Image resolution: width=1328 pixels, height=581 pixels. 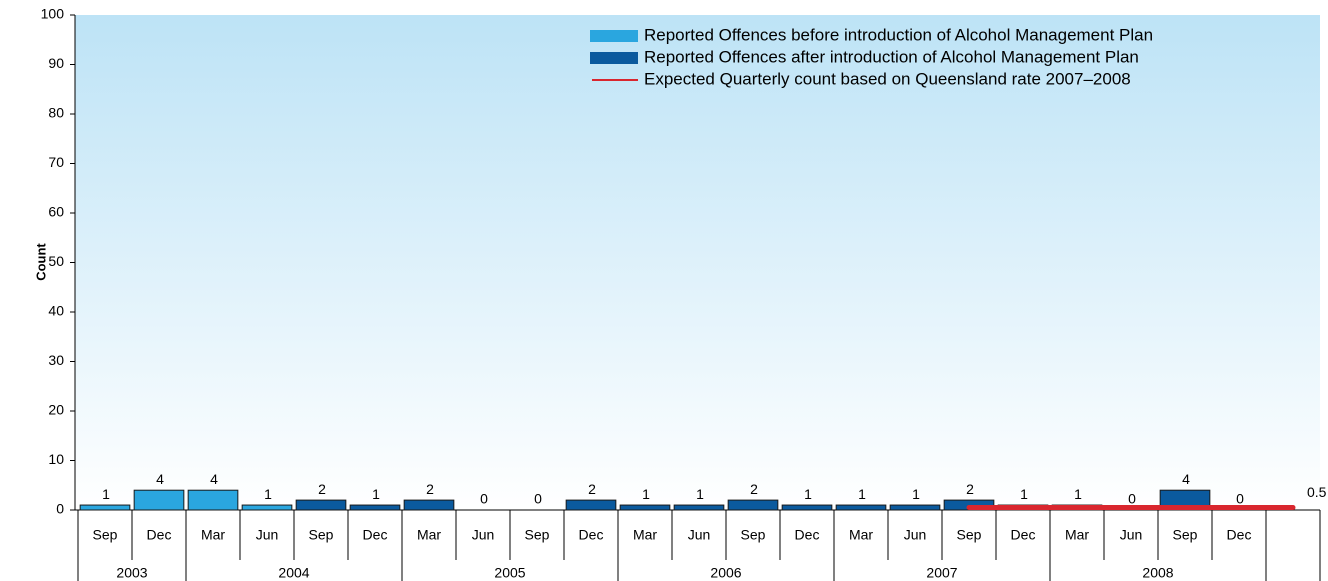 What do you see at coordinates (509, 573) in the screenshot?
I see `year-label: 2005` at bounding box center [509, 573].